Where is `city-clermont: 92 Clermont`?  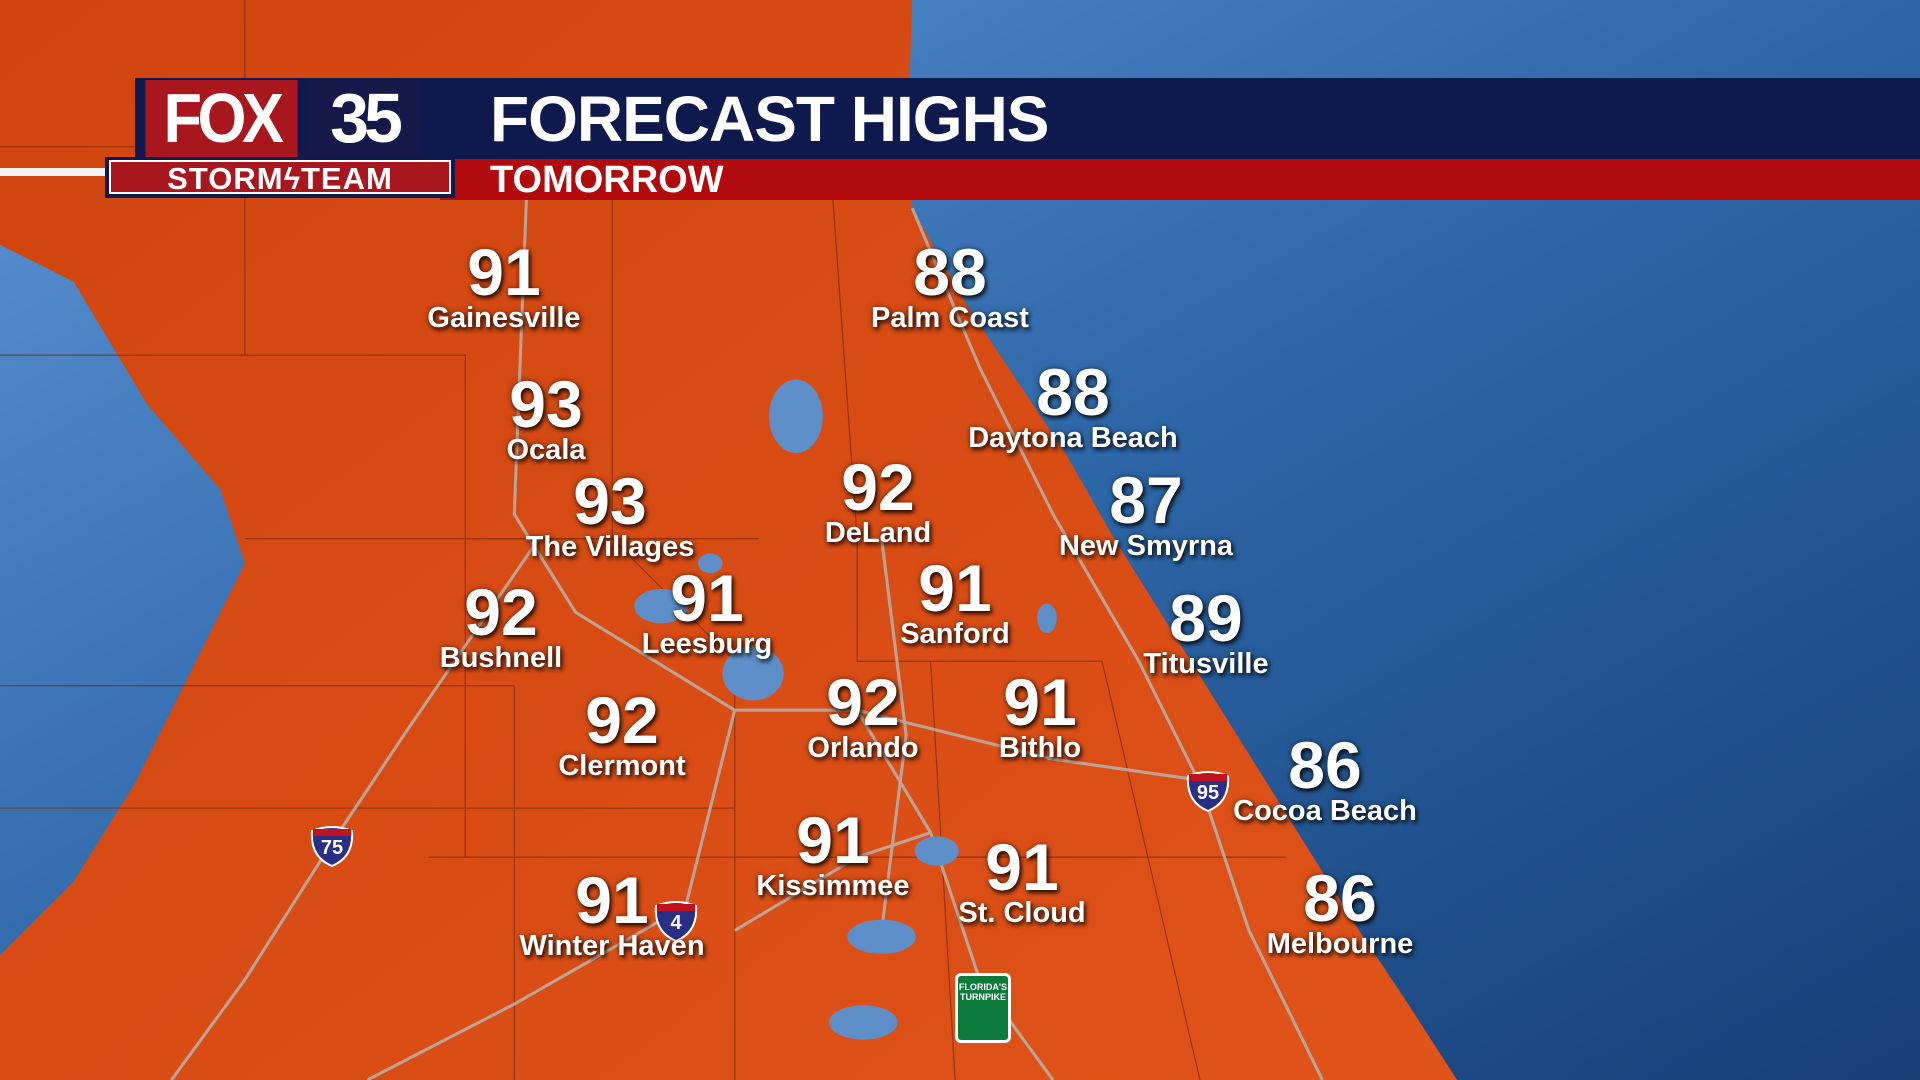 city-clermont: 92 Clermont is located at coordinates (622, 732).